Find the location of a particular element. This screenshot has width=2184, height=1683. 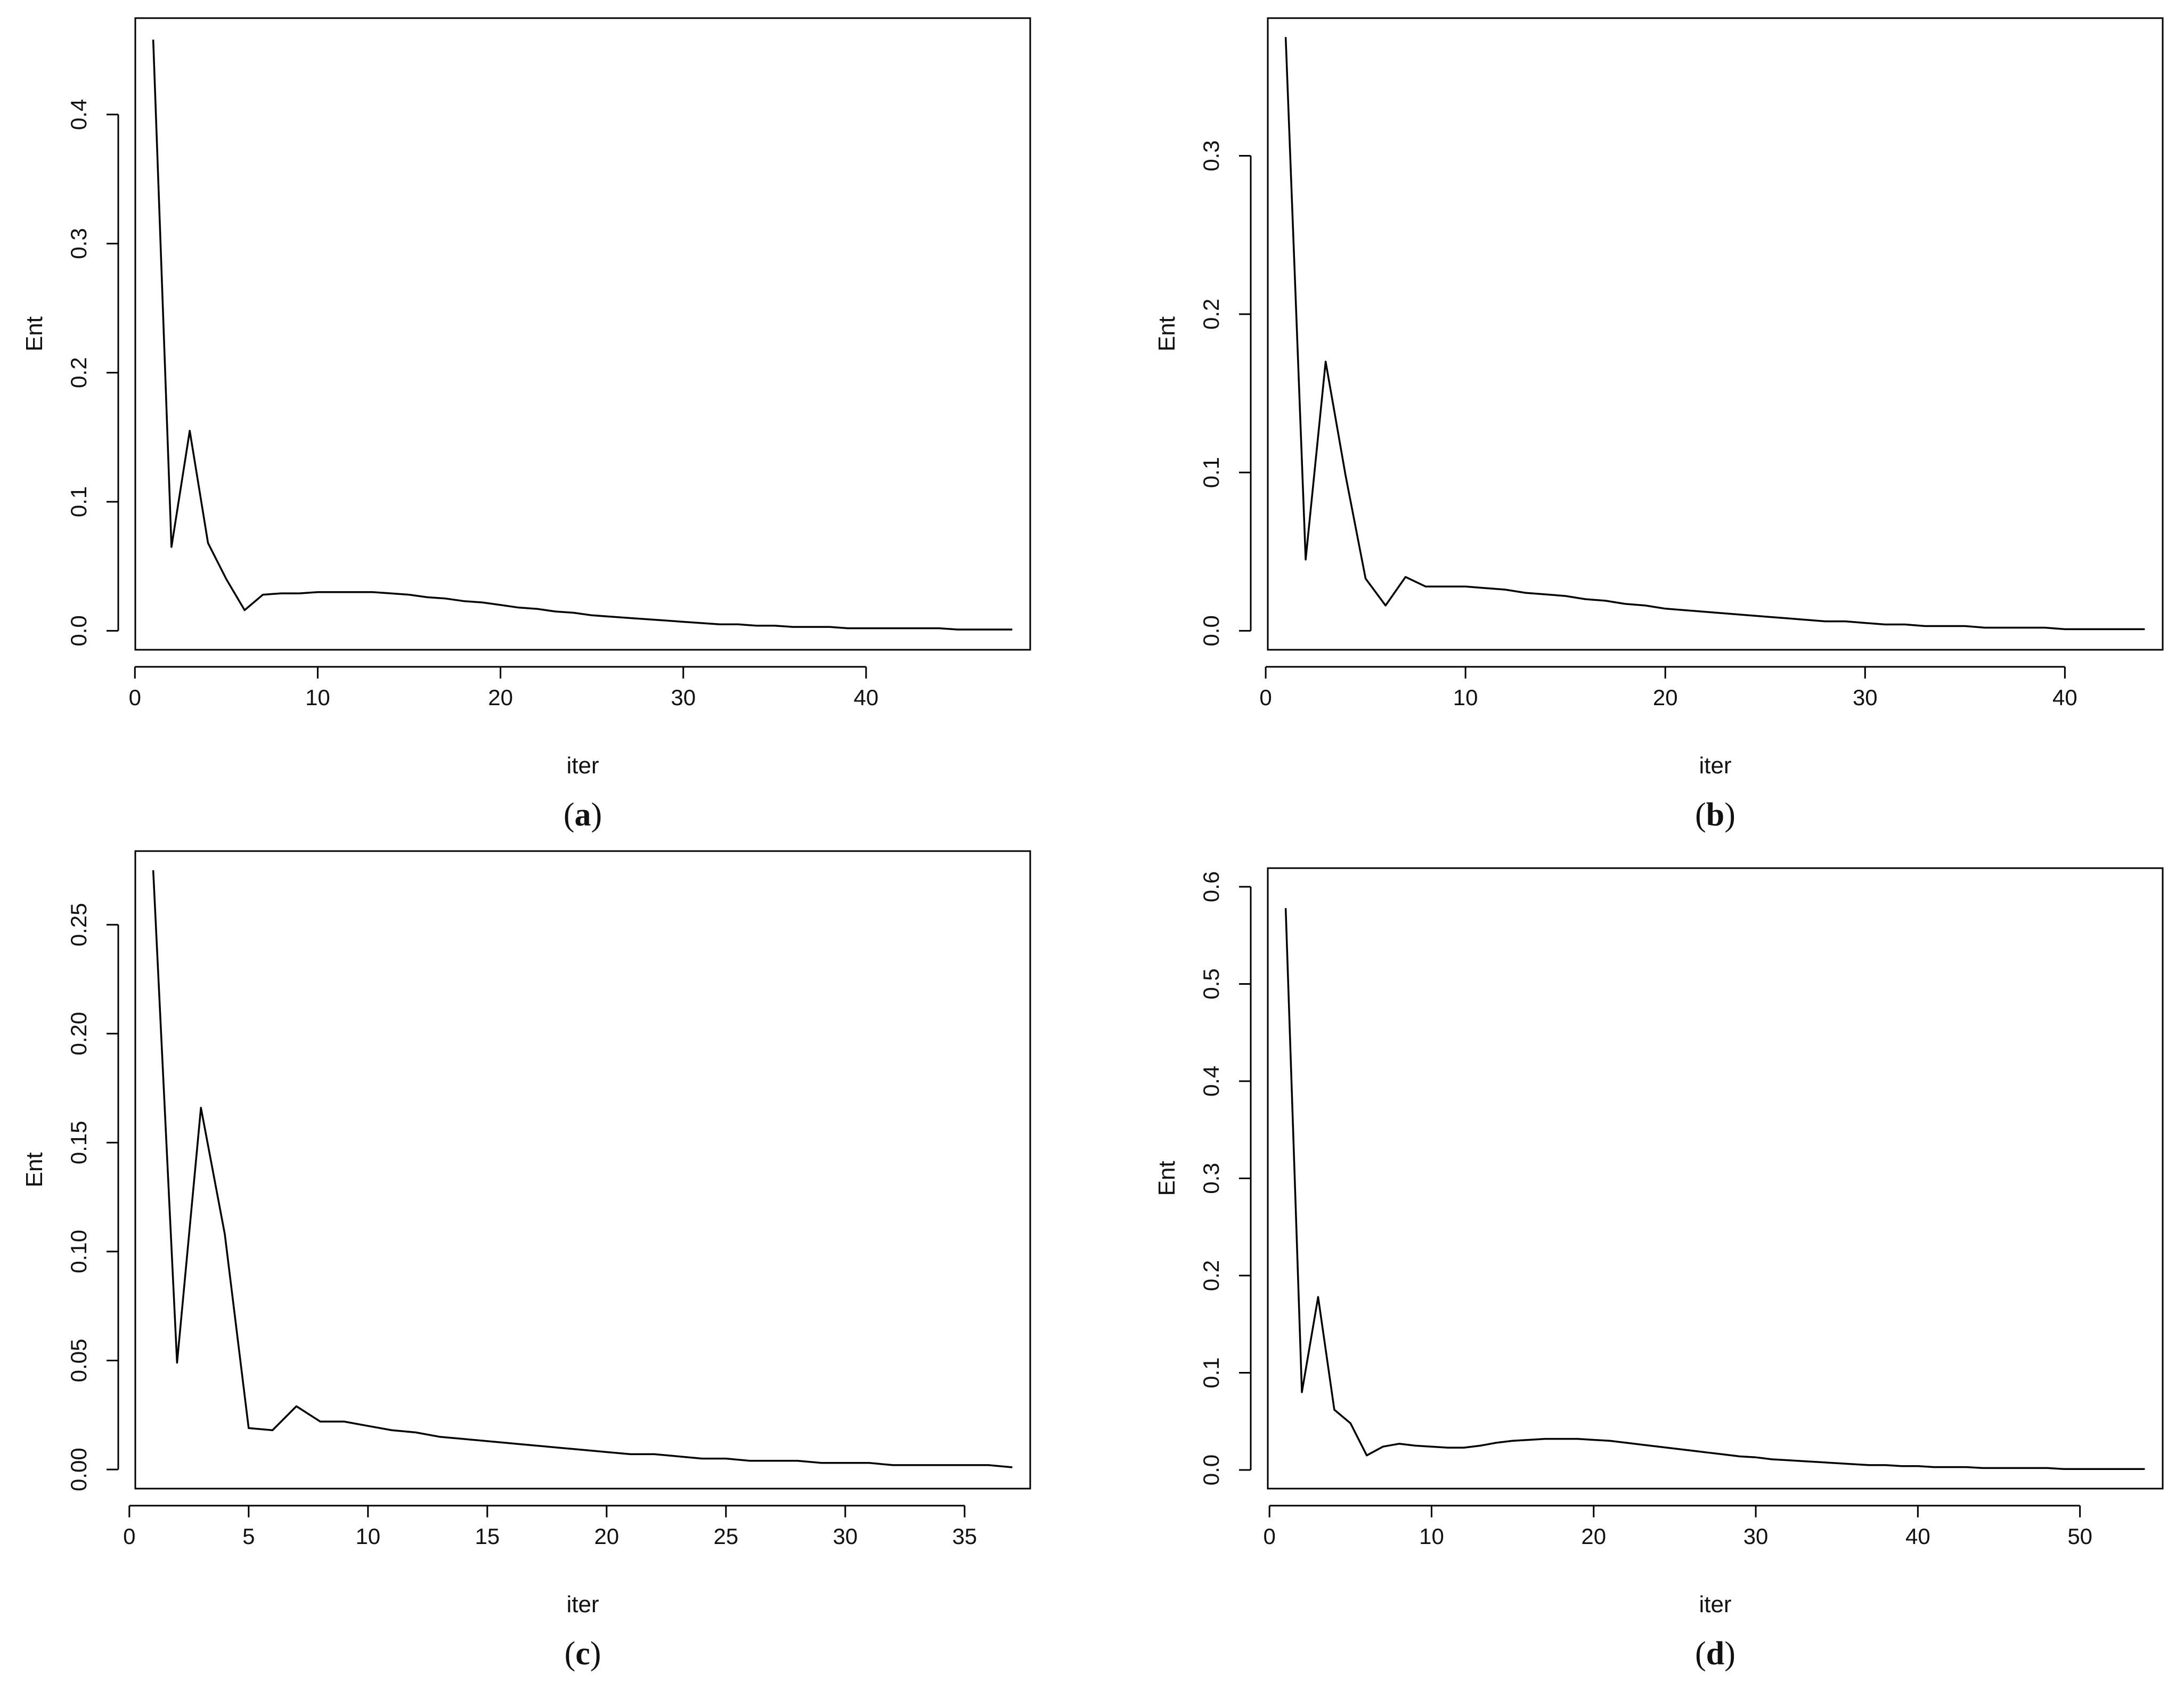

y-tick-label: 0.10 is located at coordinates (78, 1251).